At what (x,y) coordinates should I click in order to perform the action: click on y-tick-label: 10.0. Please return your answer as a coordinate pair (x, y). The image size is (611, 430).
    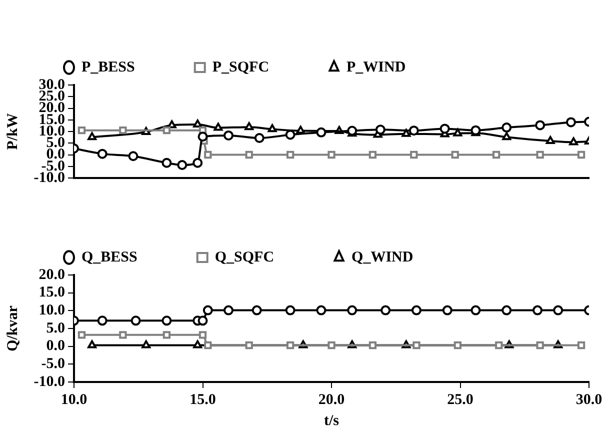
    Looking at the image, I should click on (51, 310).